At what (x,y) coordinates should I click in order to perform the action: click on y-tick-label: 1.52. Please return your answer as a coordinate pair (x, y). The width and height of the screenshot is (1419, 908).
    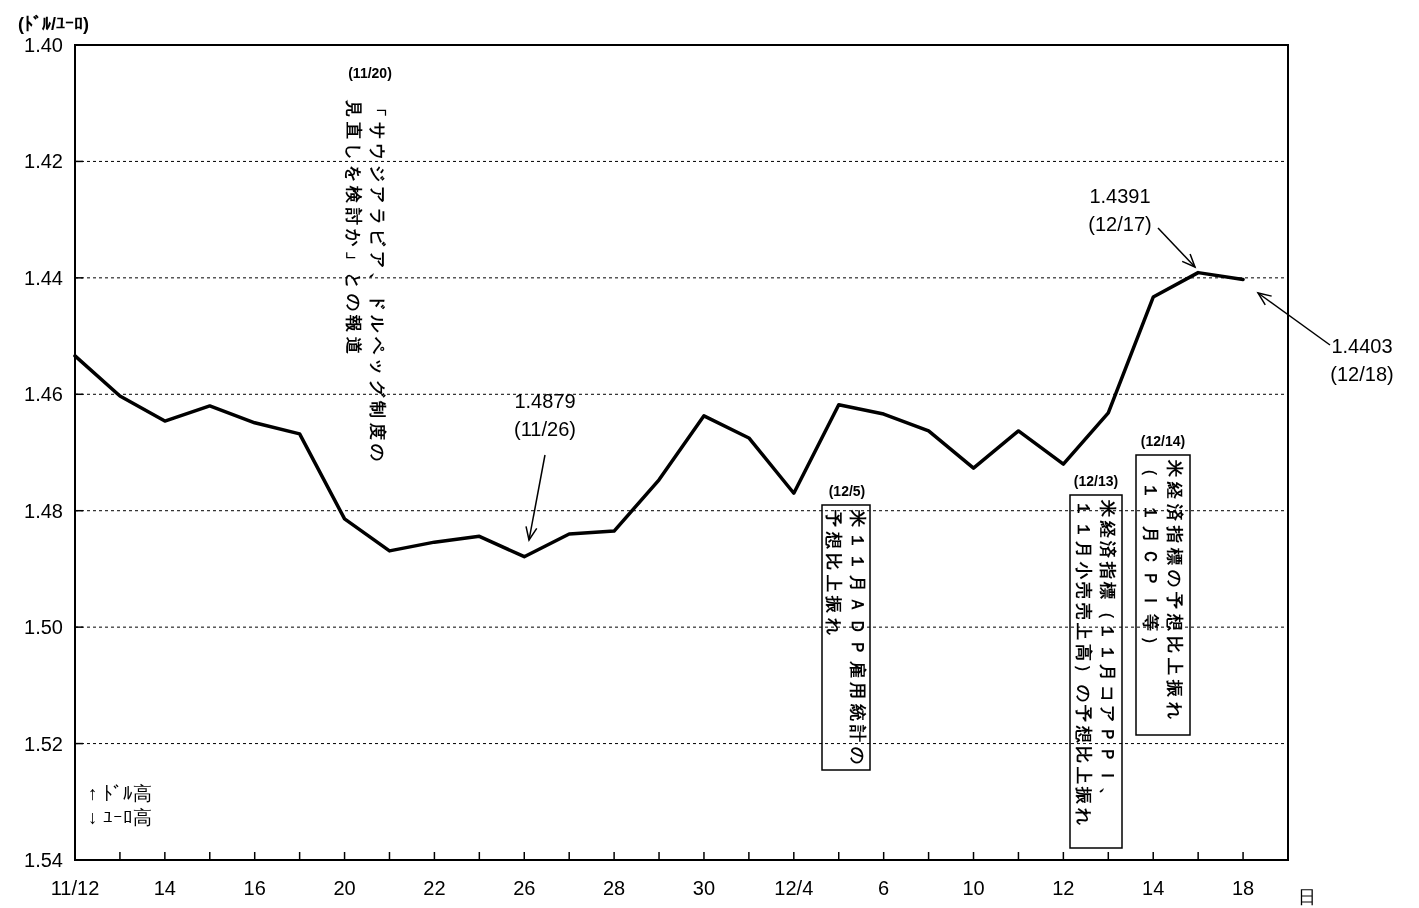
    Looking at the image, I should click on (43, 743).